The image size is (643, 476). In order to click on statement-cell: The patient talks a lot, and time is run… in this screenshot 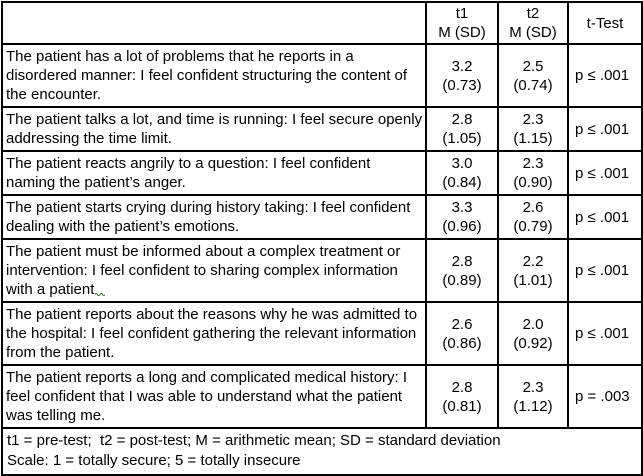, I will do `click(214, 129)`.